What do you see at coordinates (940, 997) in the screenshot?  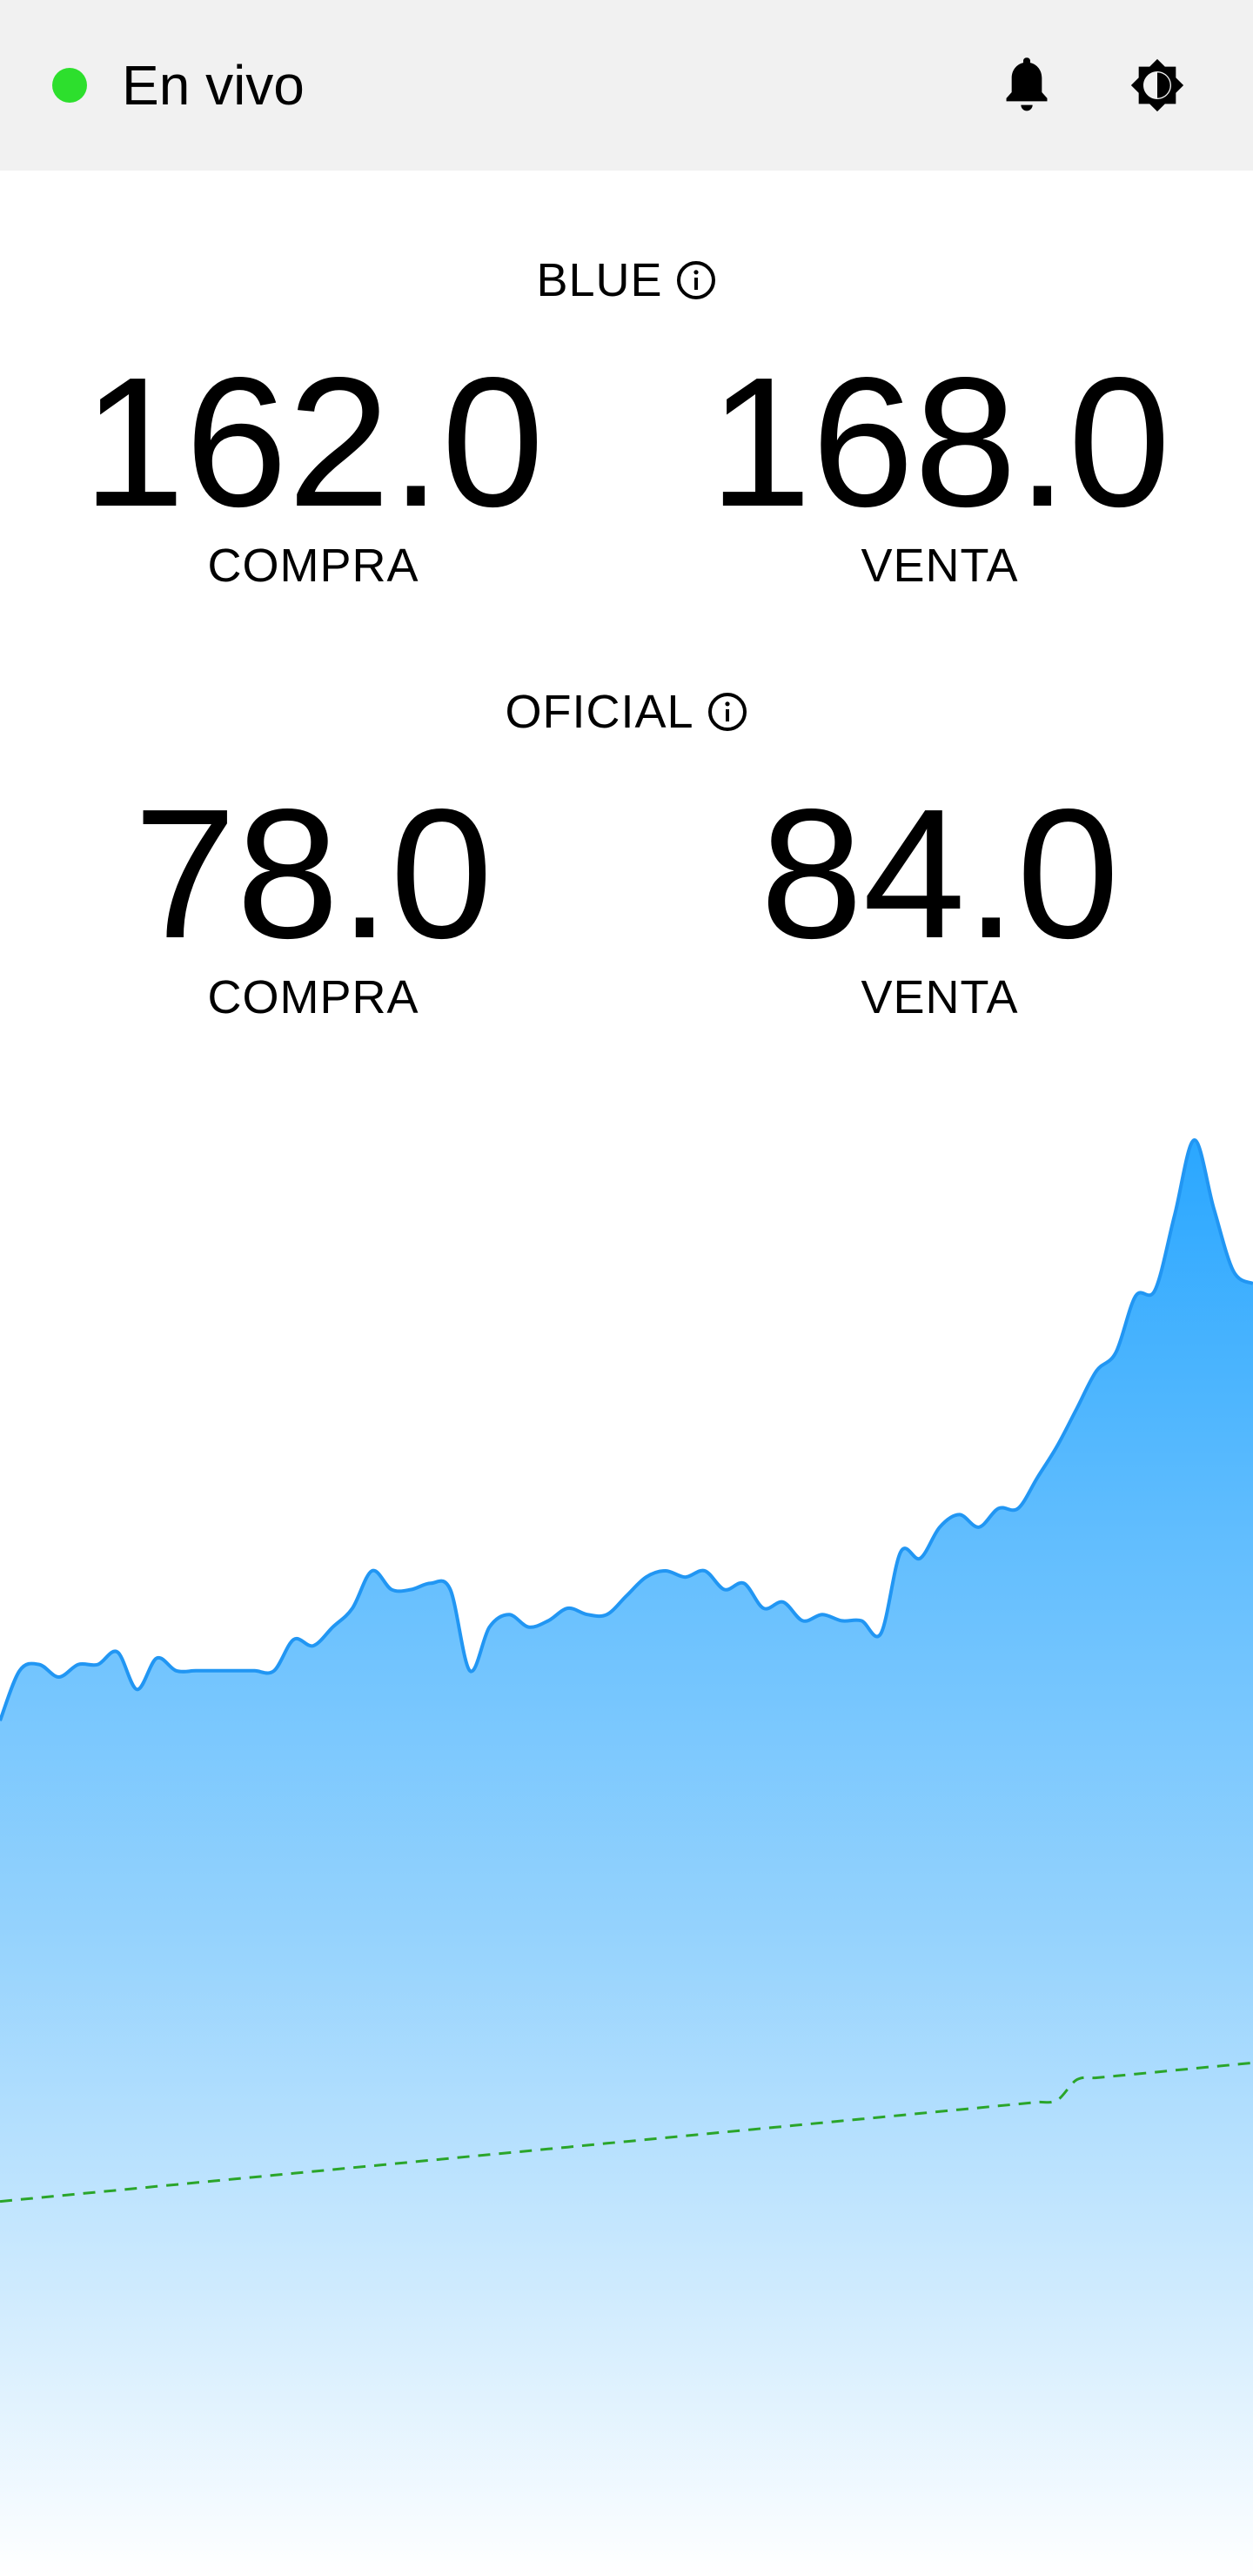 I see `oficial-sell-label: VENTA` at bounding box center [940, 997].